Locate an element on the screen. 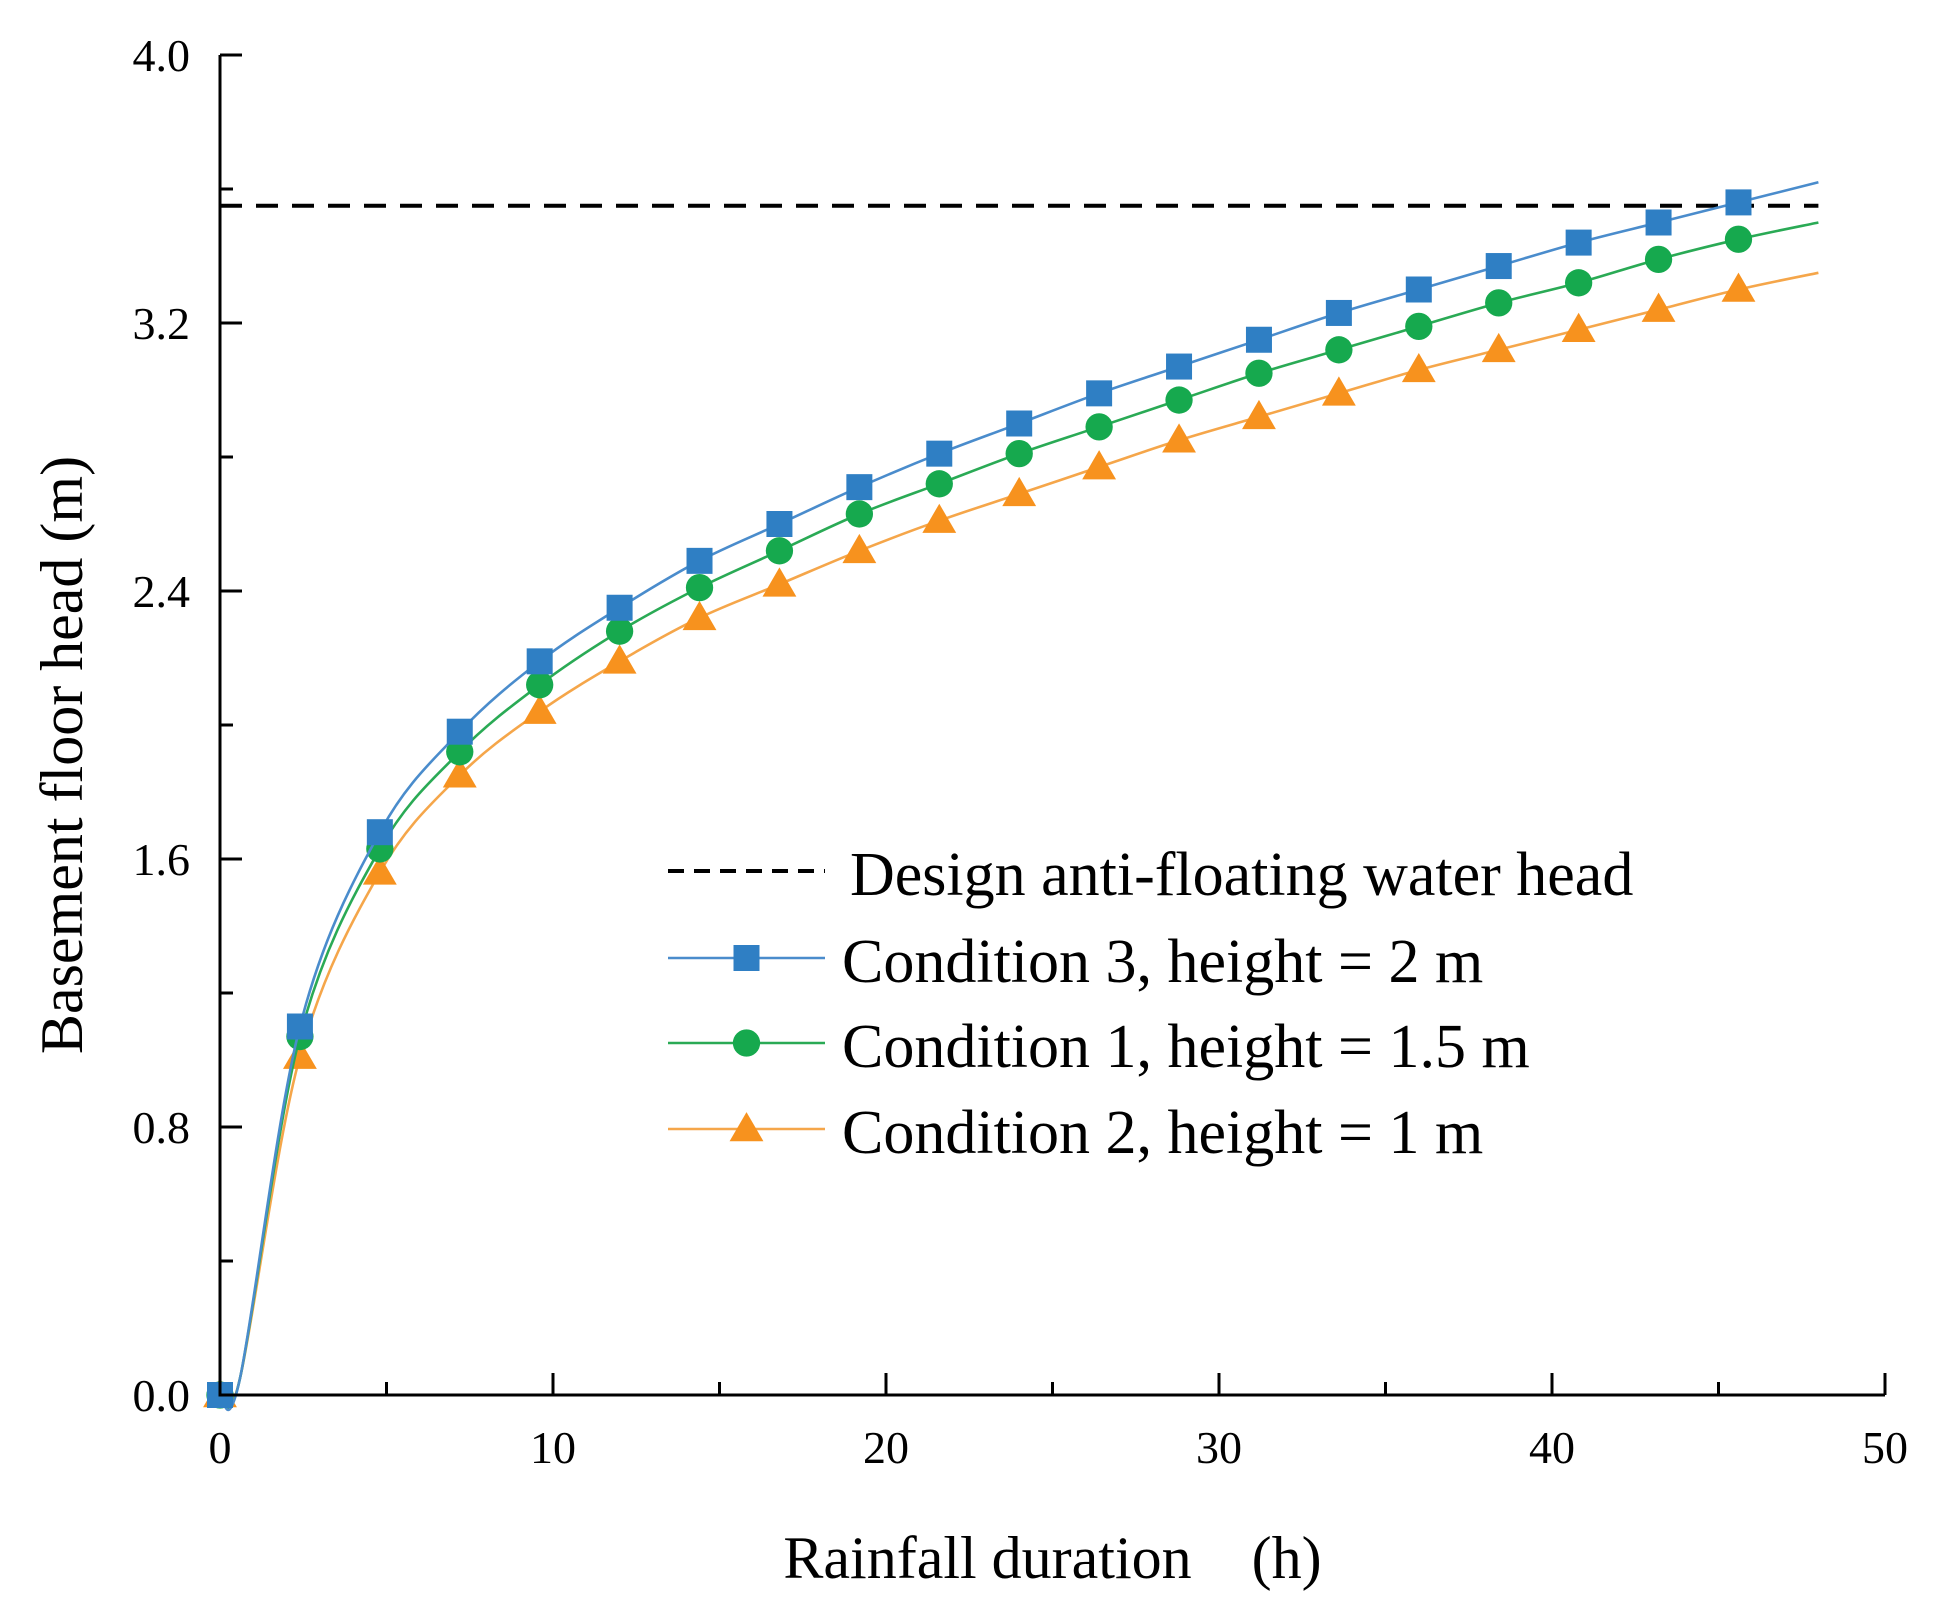 The width and height of the screenshot is (1947, 1606). y-tick-label: 2.4 is located at coordinates (162, 591).